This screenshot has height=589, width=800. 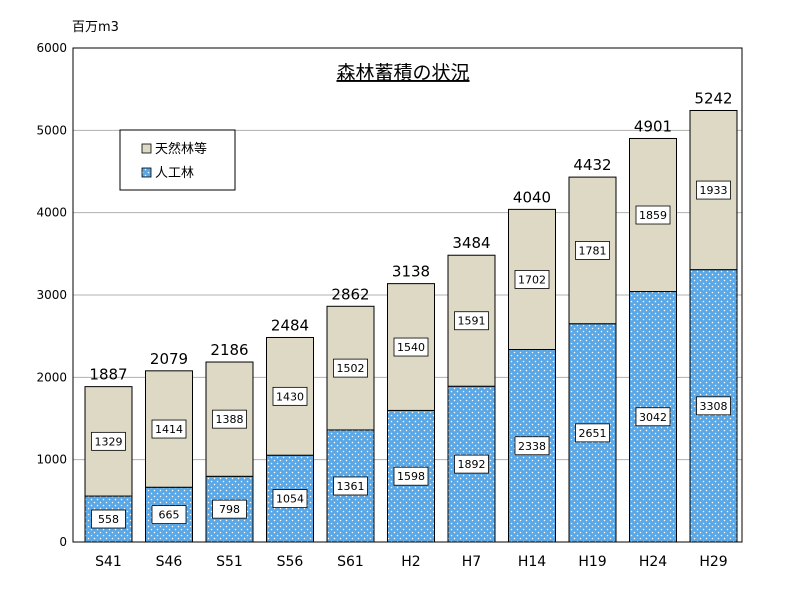 What do you see at coordinates (95, 27) in the screenshot?
I see `y-axis-unit-label: 百万m3` at bounding box center [95, 27].